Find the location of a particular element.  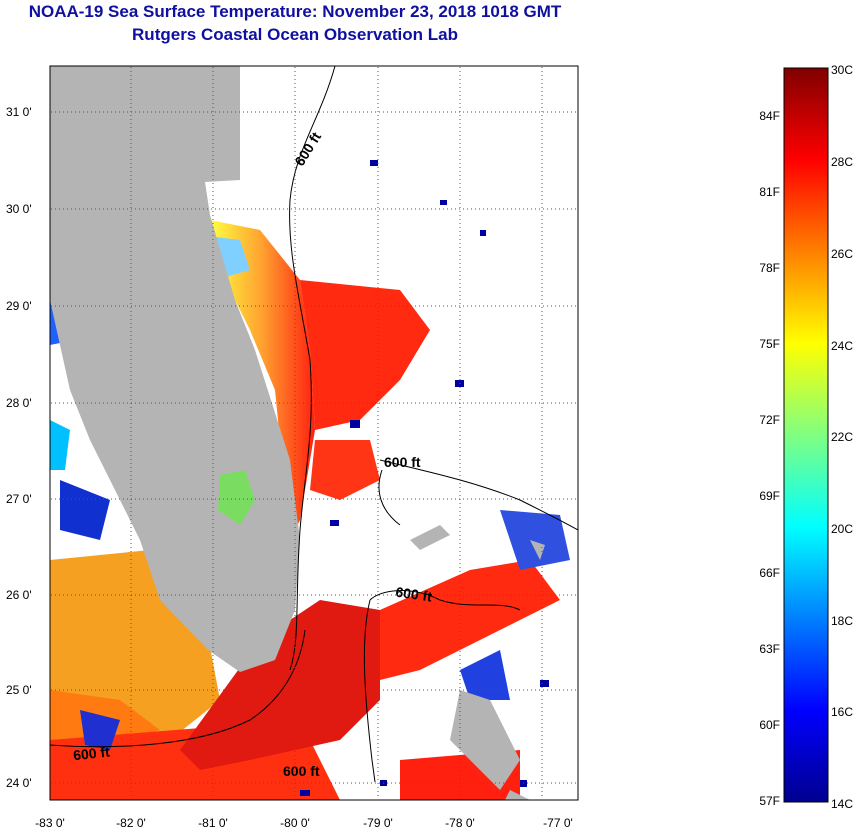

colorbar-celsius-label: 30C is located at coordinates (842, 70).